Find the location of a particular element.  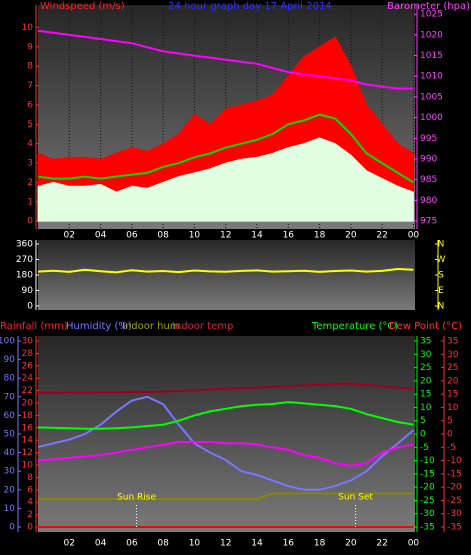

y4-tick-label: 0 is located at coordinates (450, 435).